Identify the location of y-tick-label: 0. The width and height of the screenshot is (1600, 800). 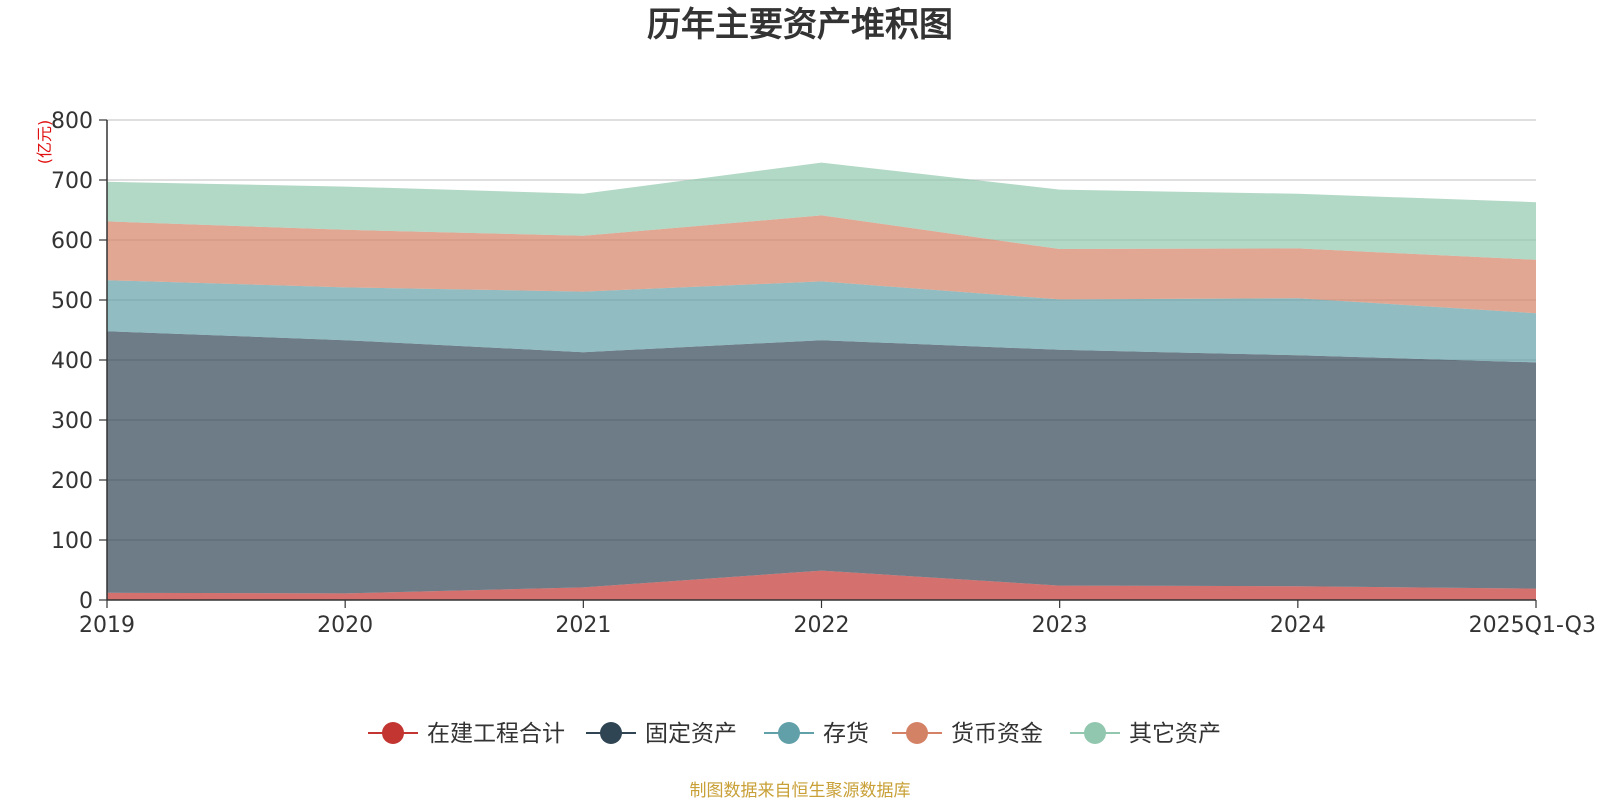
(86, 601).